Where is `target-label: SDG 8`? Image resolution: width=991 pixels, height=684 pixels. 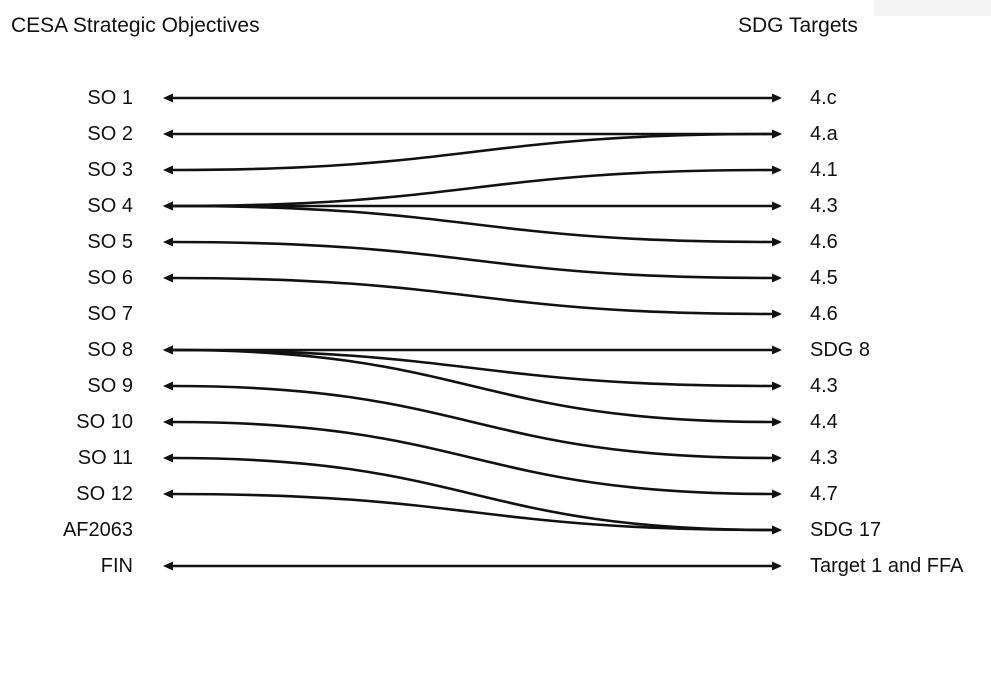
target-label: SDG 8 is located at coordinates (840, 350).